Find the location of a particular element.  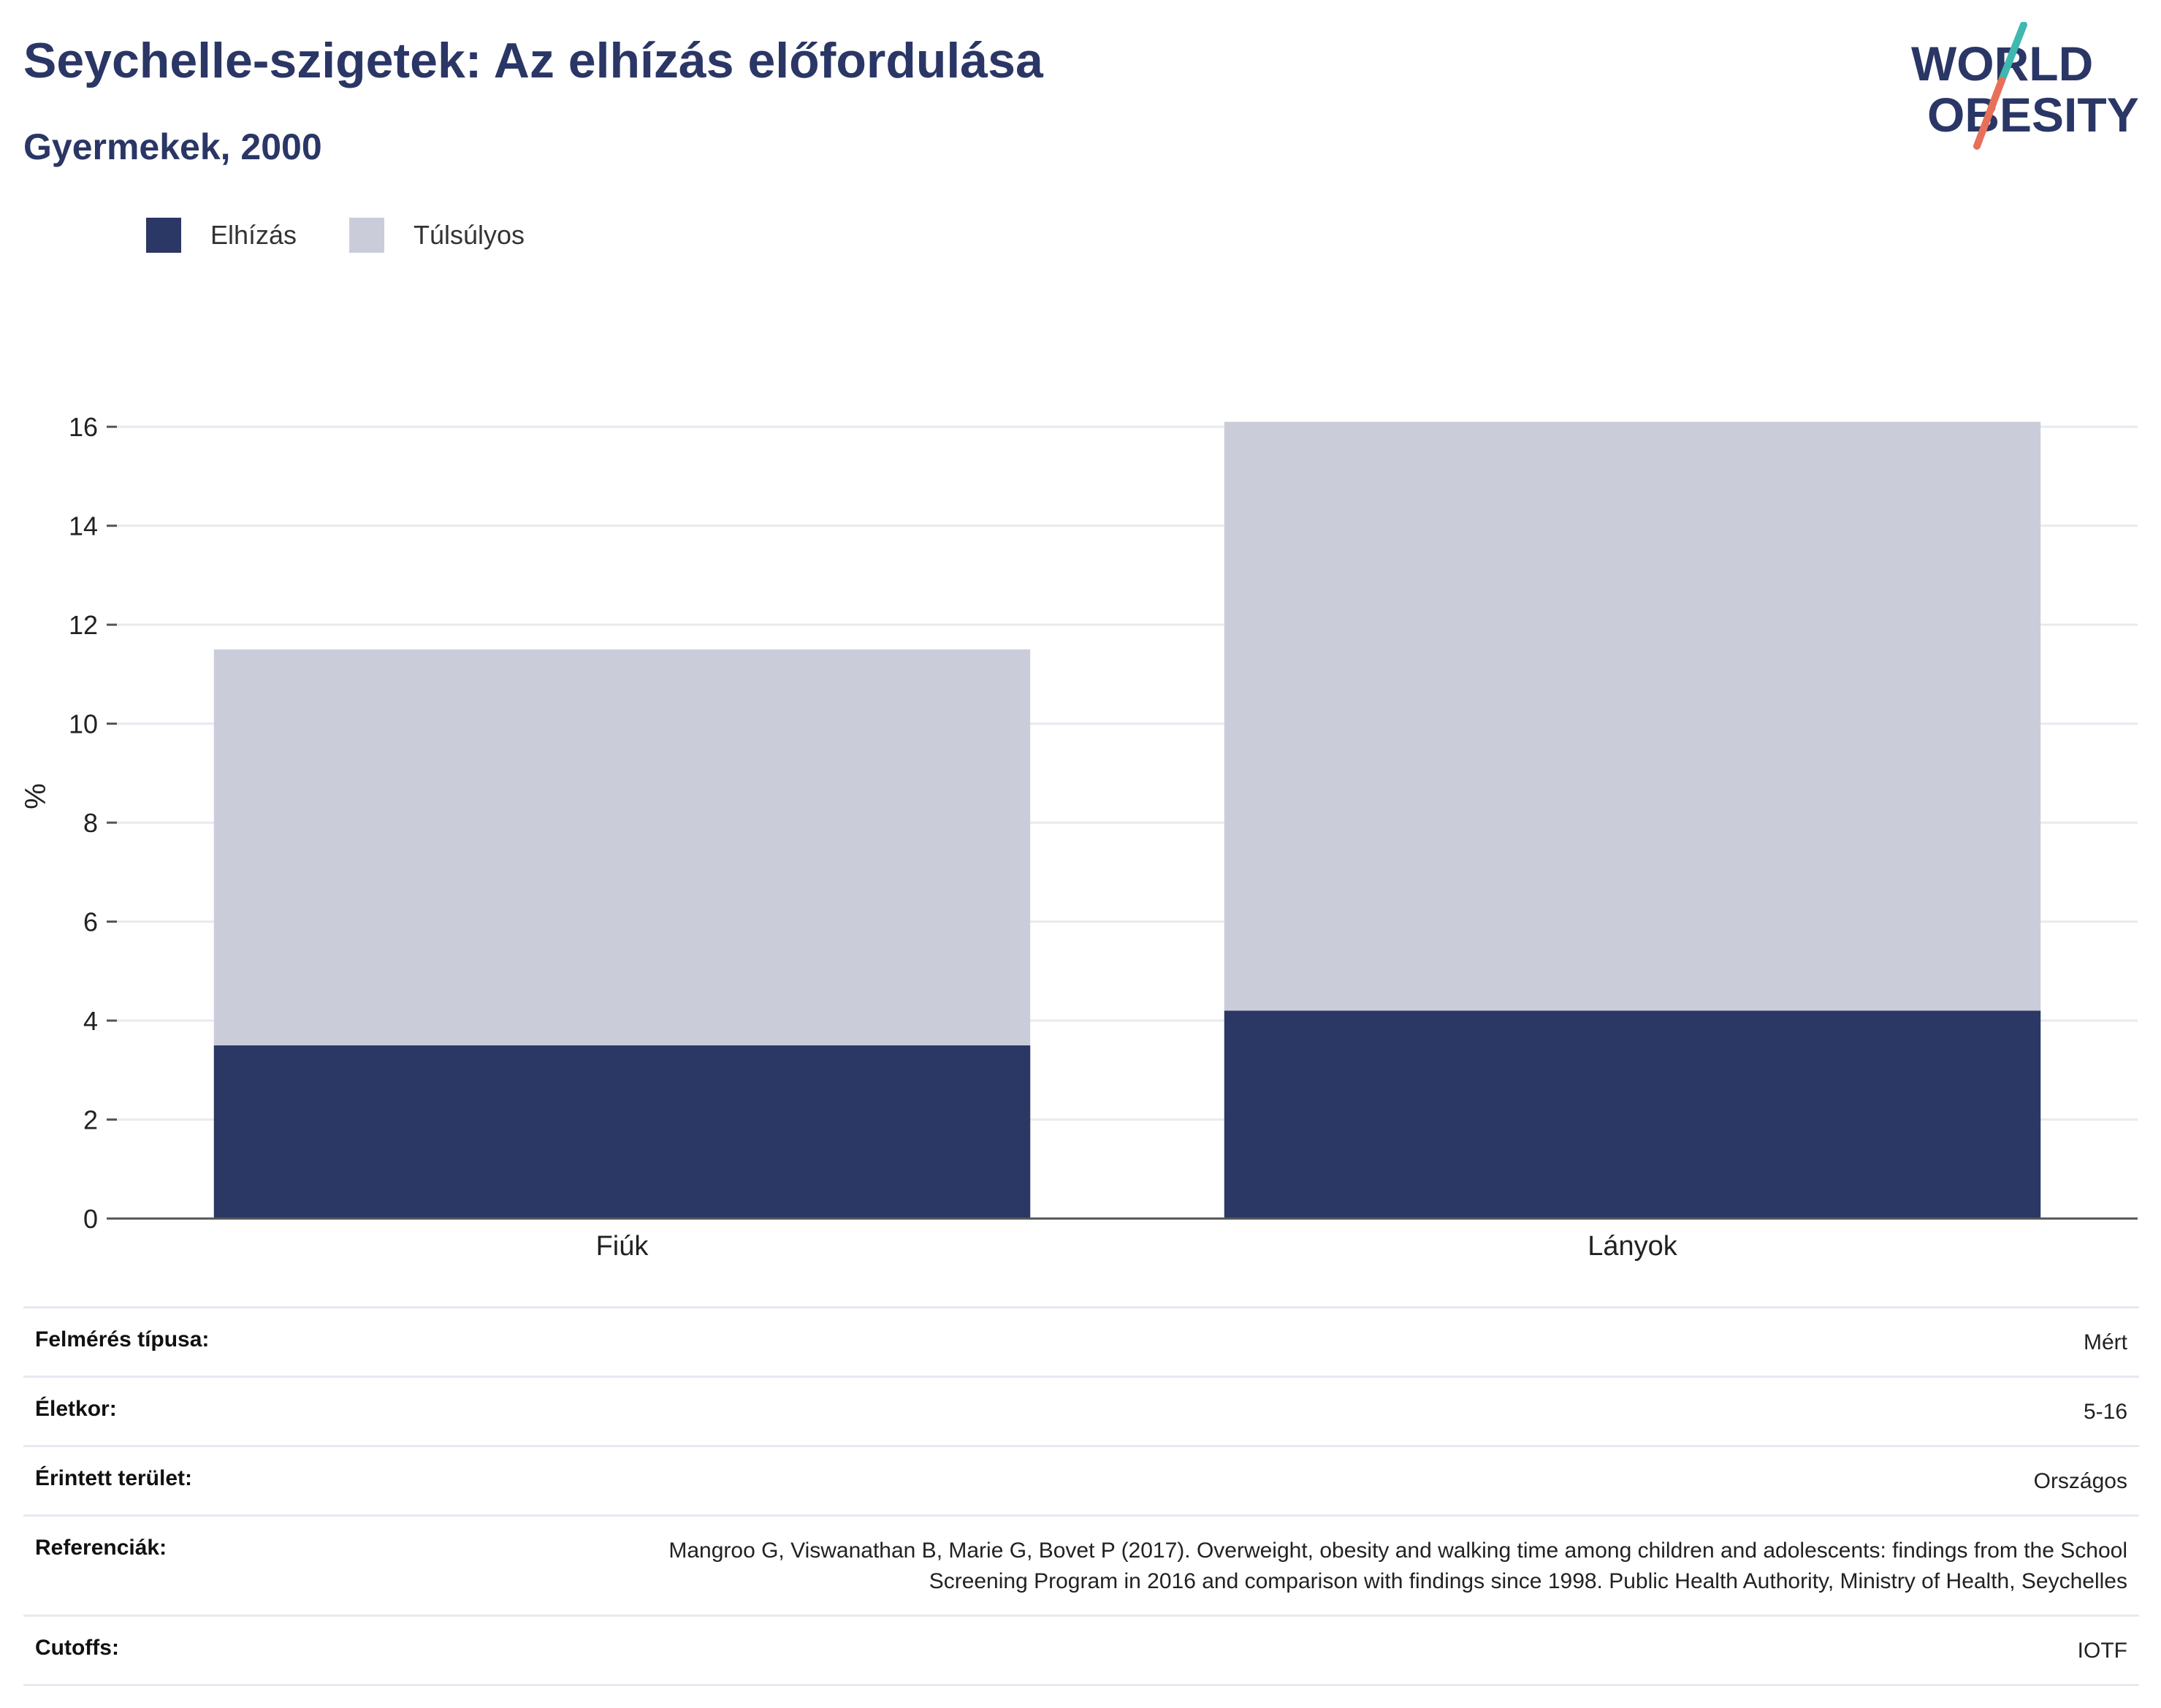

chart-subtitle: Gyermekek, 2000 is located at coordinates (173, 146).